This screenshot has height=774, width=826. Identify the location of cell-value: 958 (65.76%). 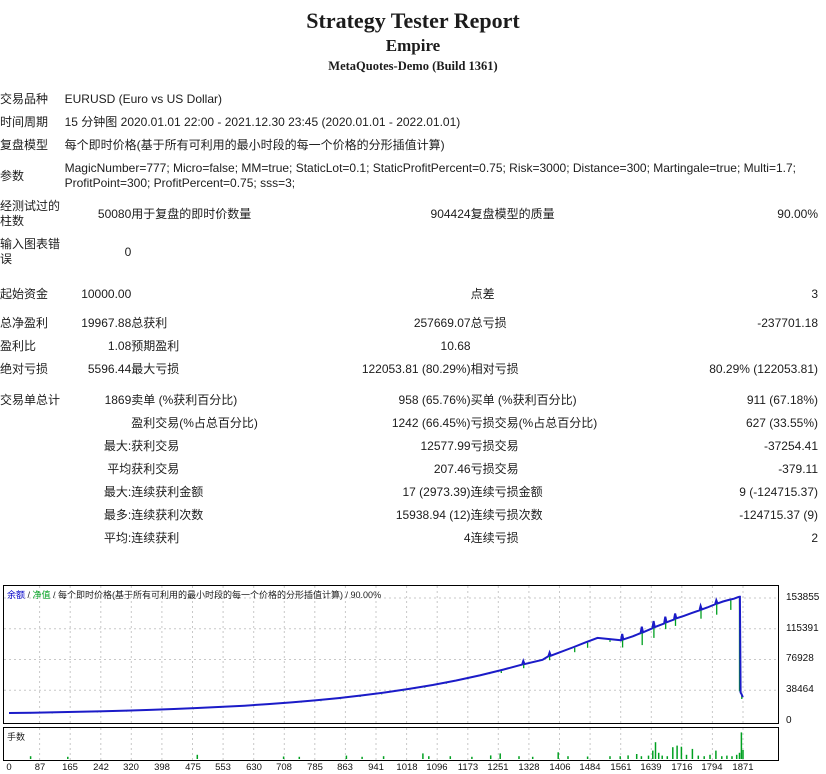
(434, 400).